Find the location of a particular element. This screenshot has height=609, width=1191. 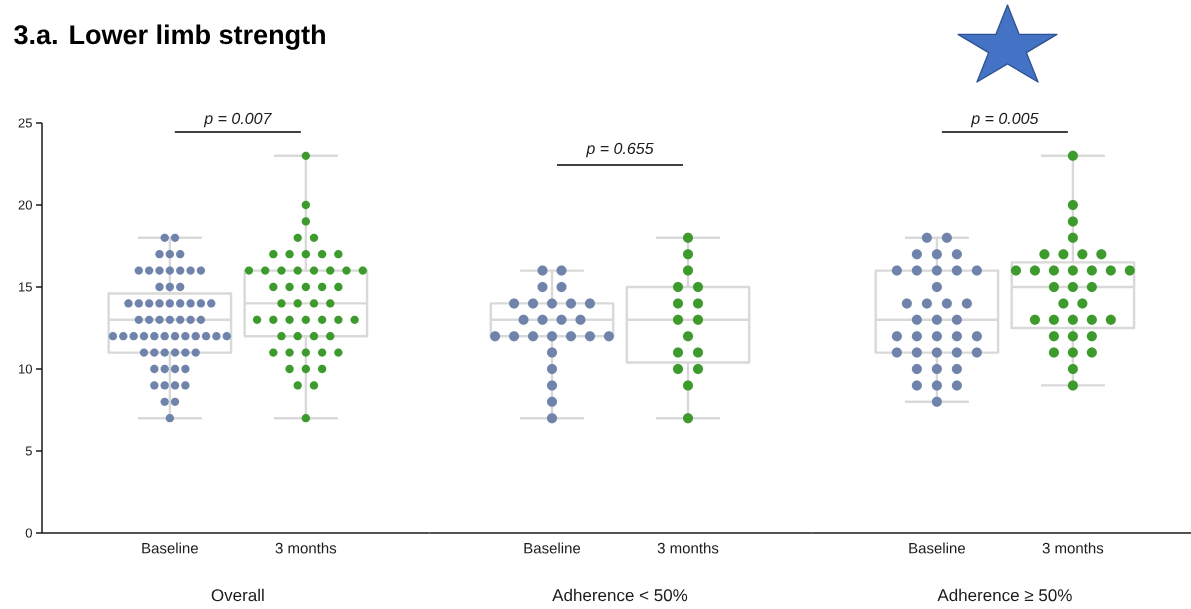

annotation: p = 0.007 is located at coordinates (237, 120).